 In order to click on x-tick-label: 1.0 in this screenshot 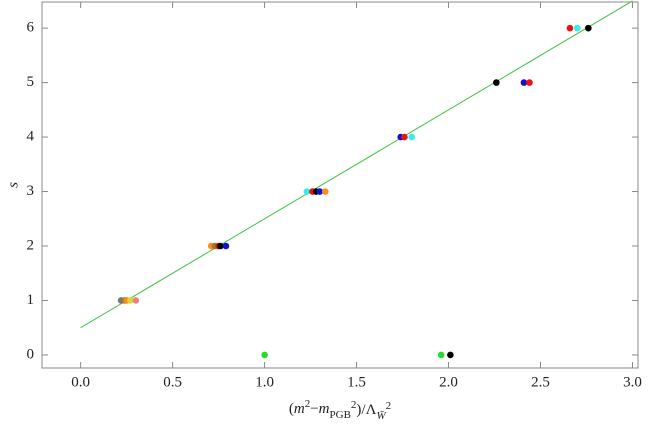, I will do `click(264, 382)`.